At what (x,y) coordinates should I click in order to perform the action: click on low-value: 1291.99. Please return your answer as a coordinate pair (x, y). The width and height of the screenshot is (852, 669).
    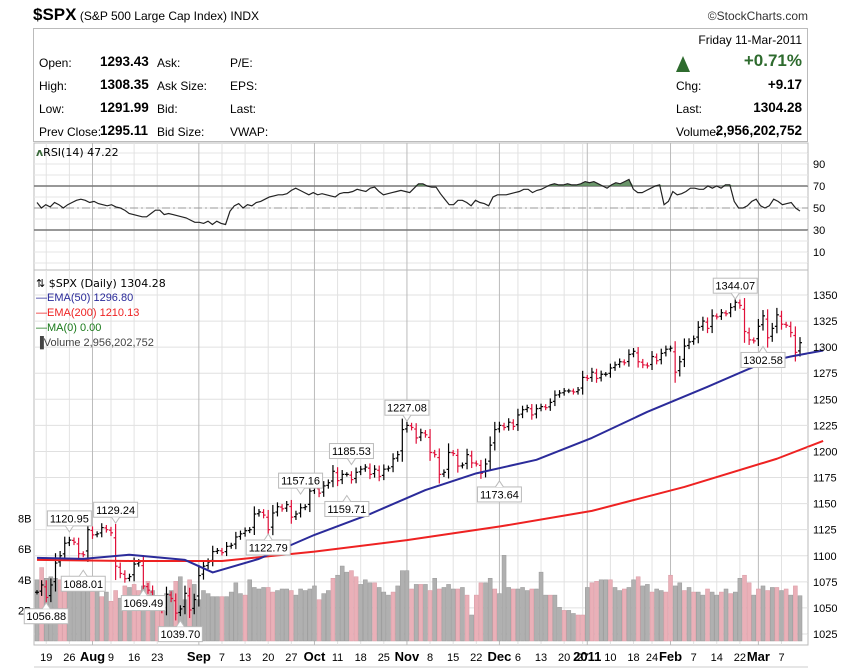
    Looking at the image, I should click on (124, 107).